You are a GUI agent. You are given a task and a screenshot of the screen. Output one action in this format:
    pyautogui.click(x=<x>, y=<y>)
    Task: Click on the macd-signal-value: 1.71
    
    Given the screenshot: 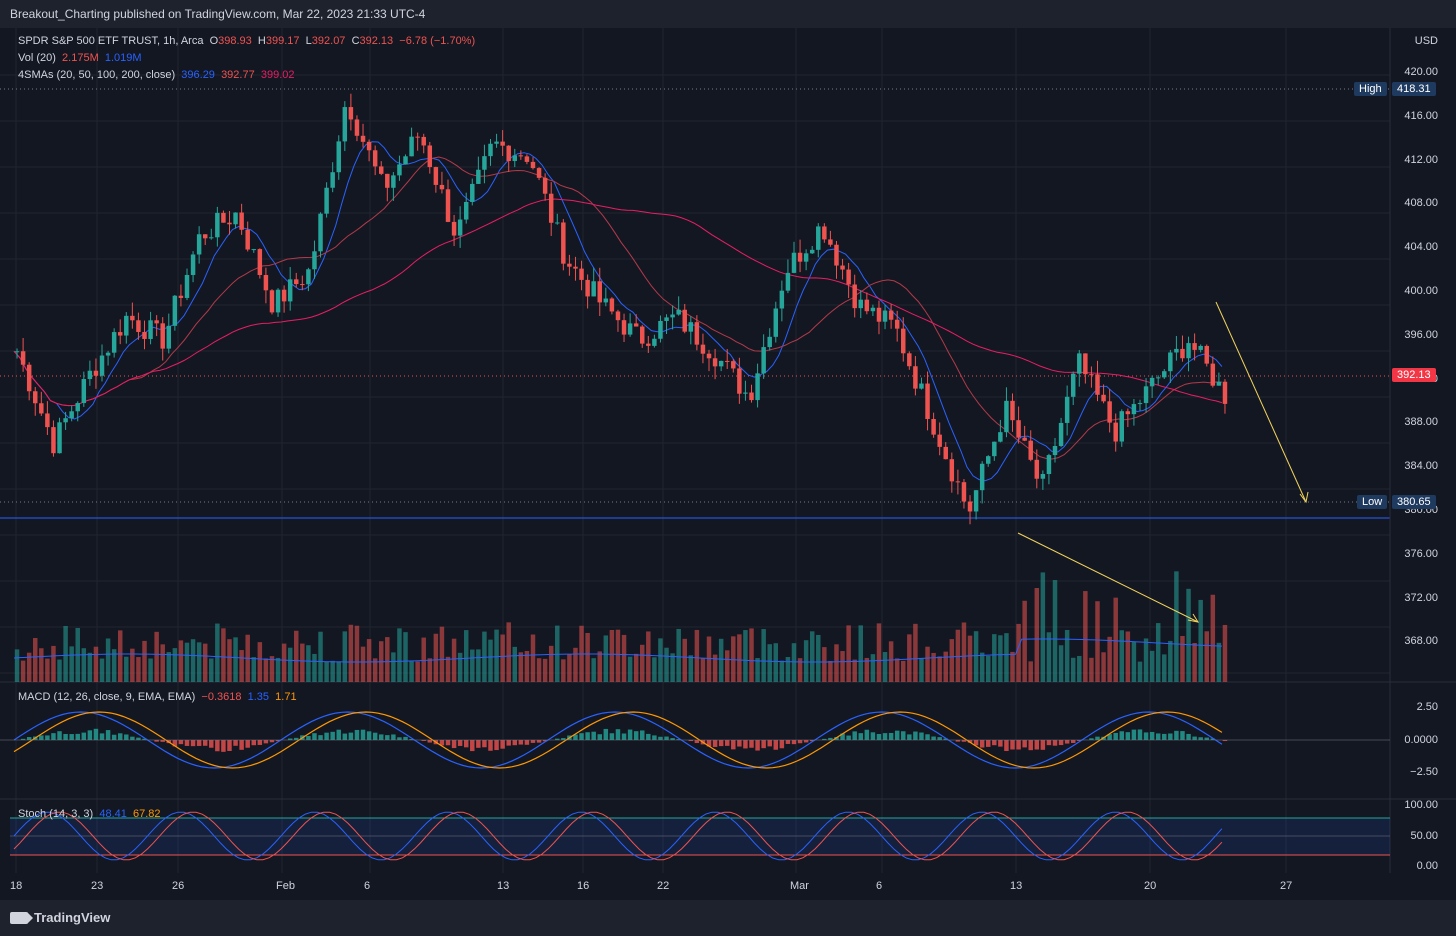 What is the action you would take?
    pyautogui.click(x=286, y=697)
    